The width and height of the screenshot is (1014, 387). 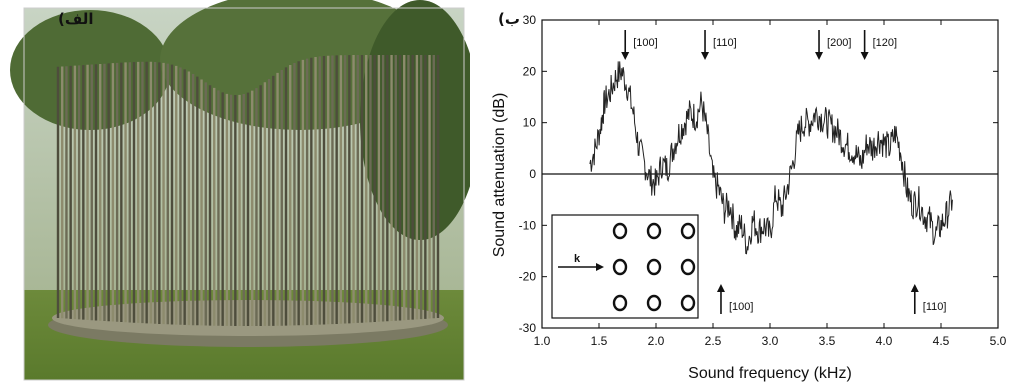 I want to click on photo-panel-label: الف), so click(x=76, y=19).